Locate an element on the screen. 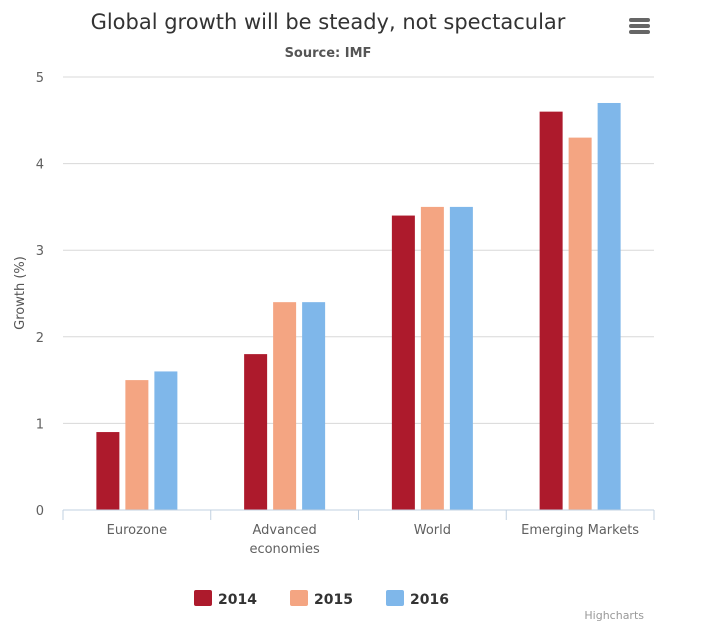  y-tick-label: 5 is located at coordinates (40, 78).